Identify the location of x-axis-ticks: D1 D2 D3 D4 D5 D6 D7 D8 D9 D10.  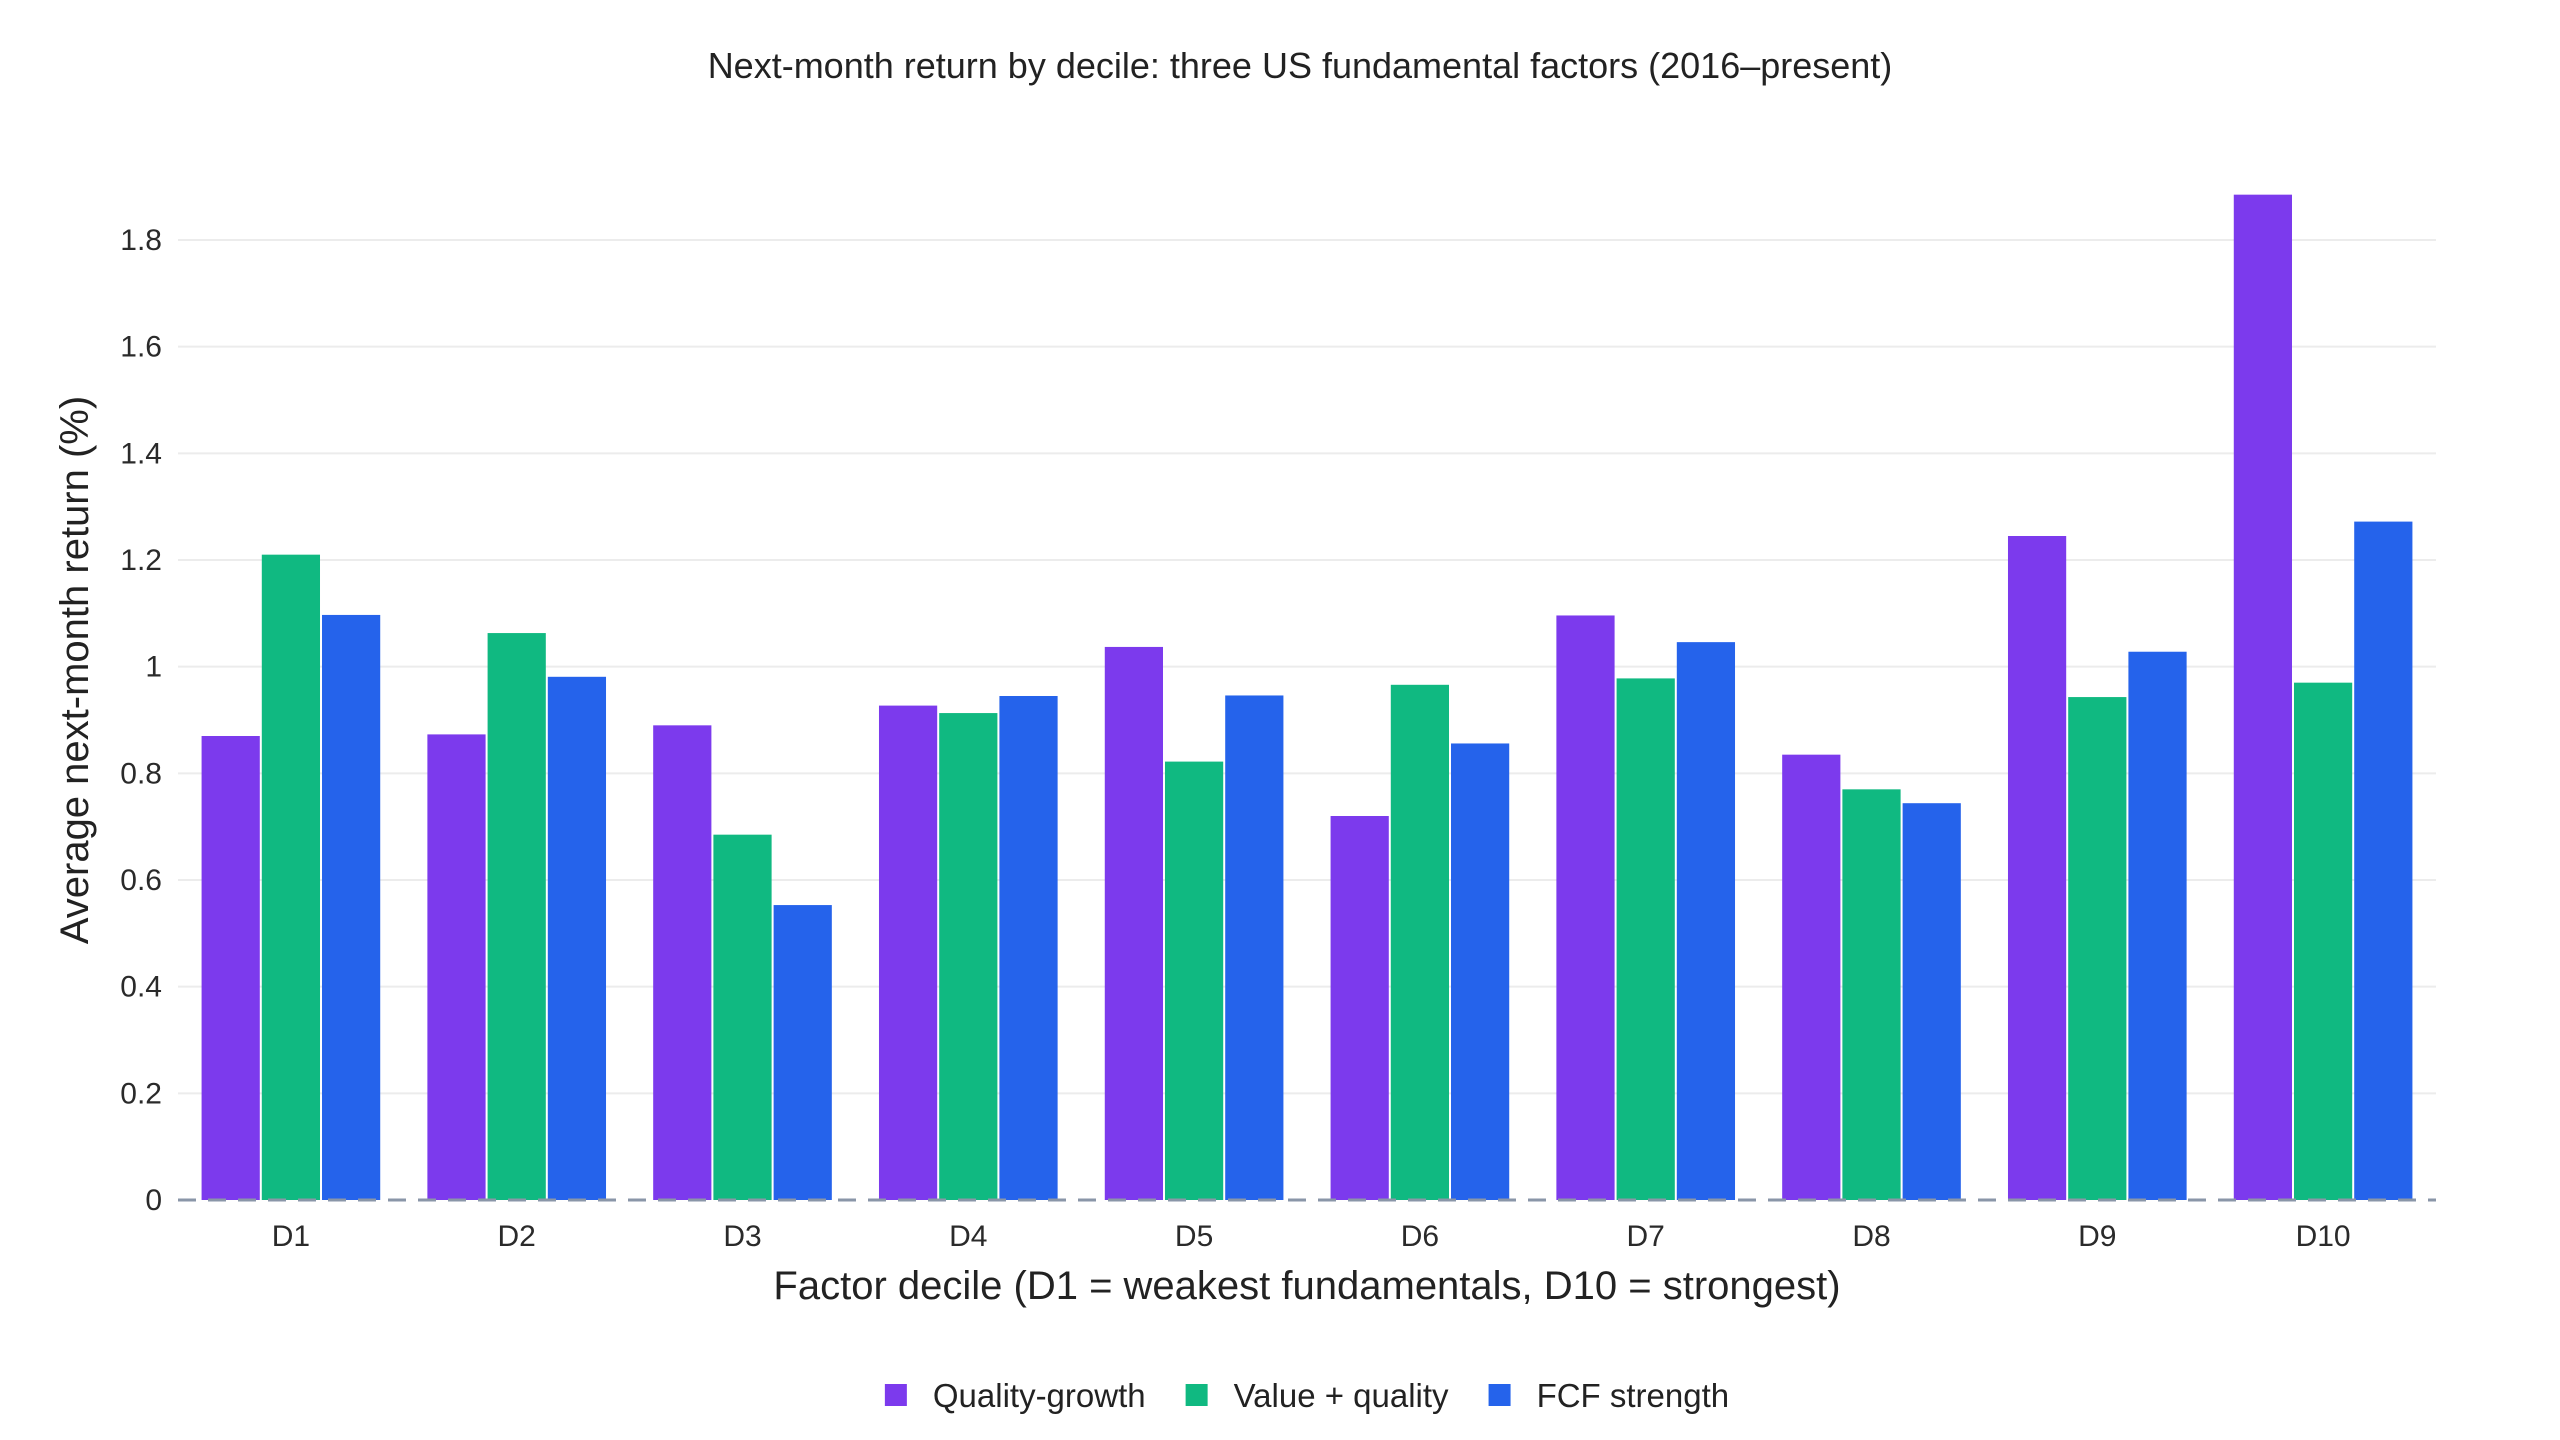
(1311, 1236).